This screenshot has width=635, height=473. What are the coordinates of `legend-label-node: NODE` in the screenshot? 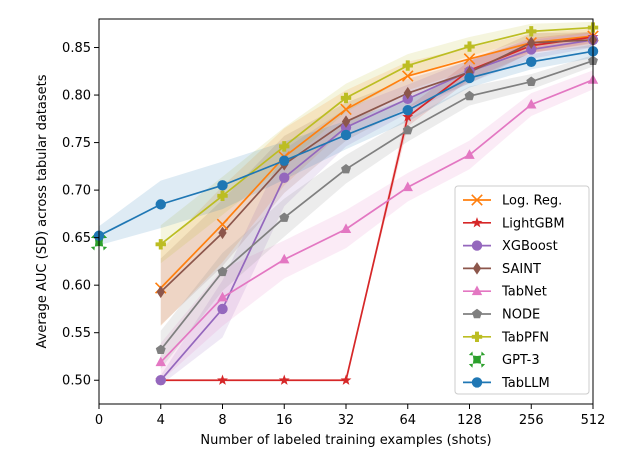 It's located at (521, 315).